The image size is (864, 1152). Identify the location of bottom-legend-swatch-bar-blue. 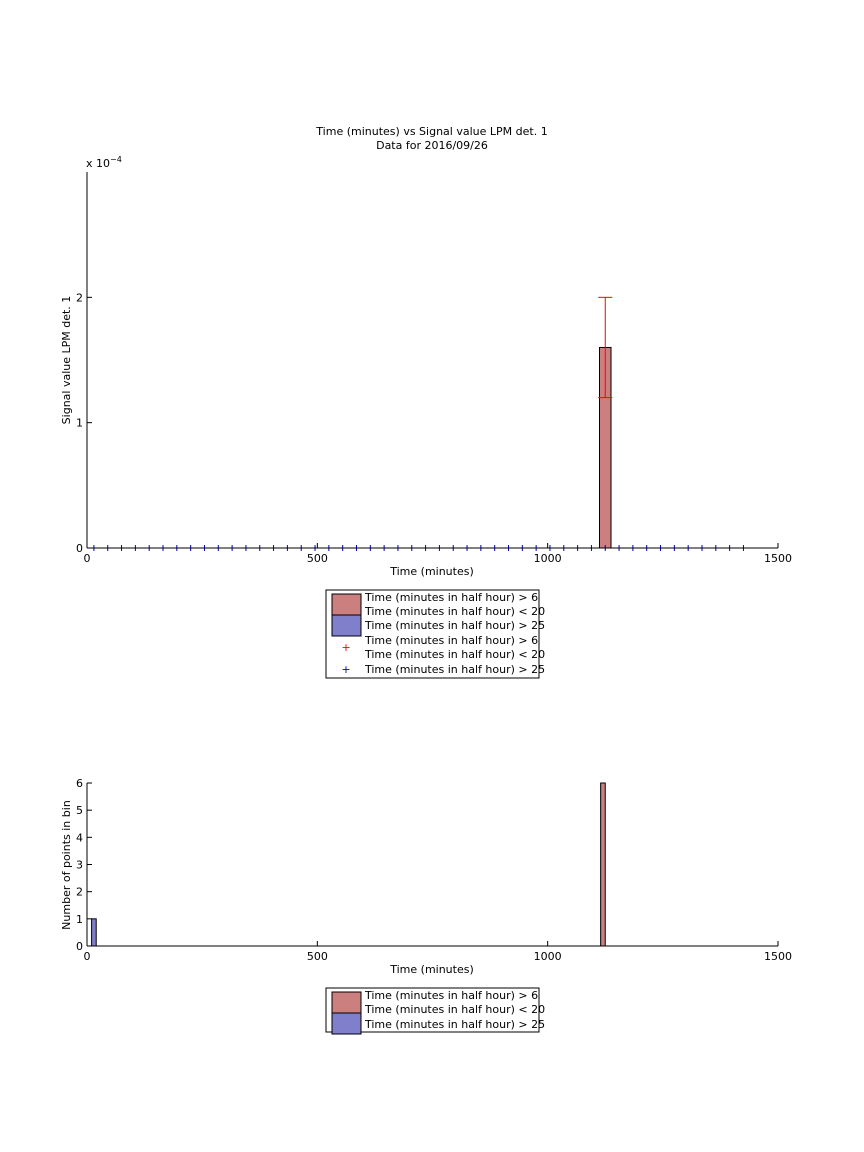
(346, 1023).